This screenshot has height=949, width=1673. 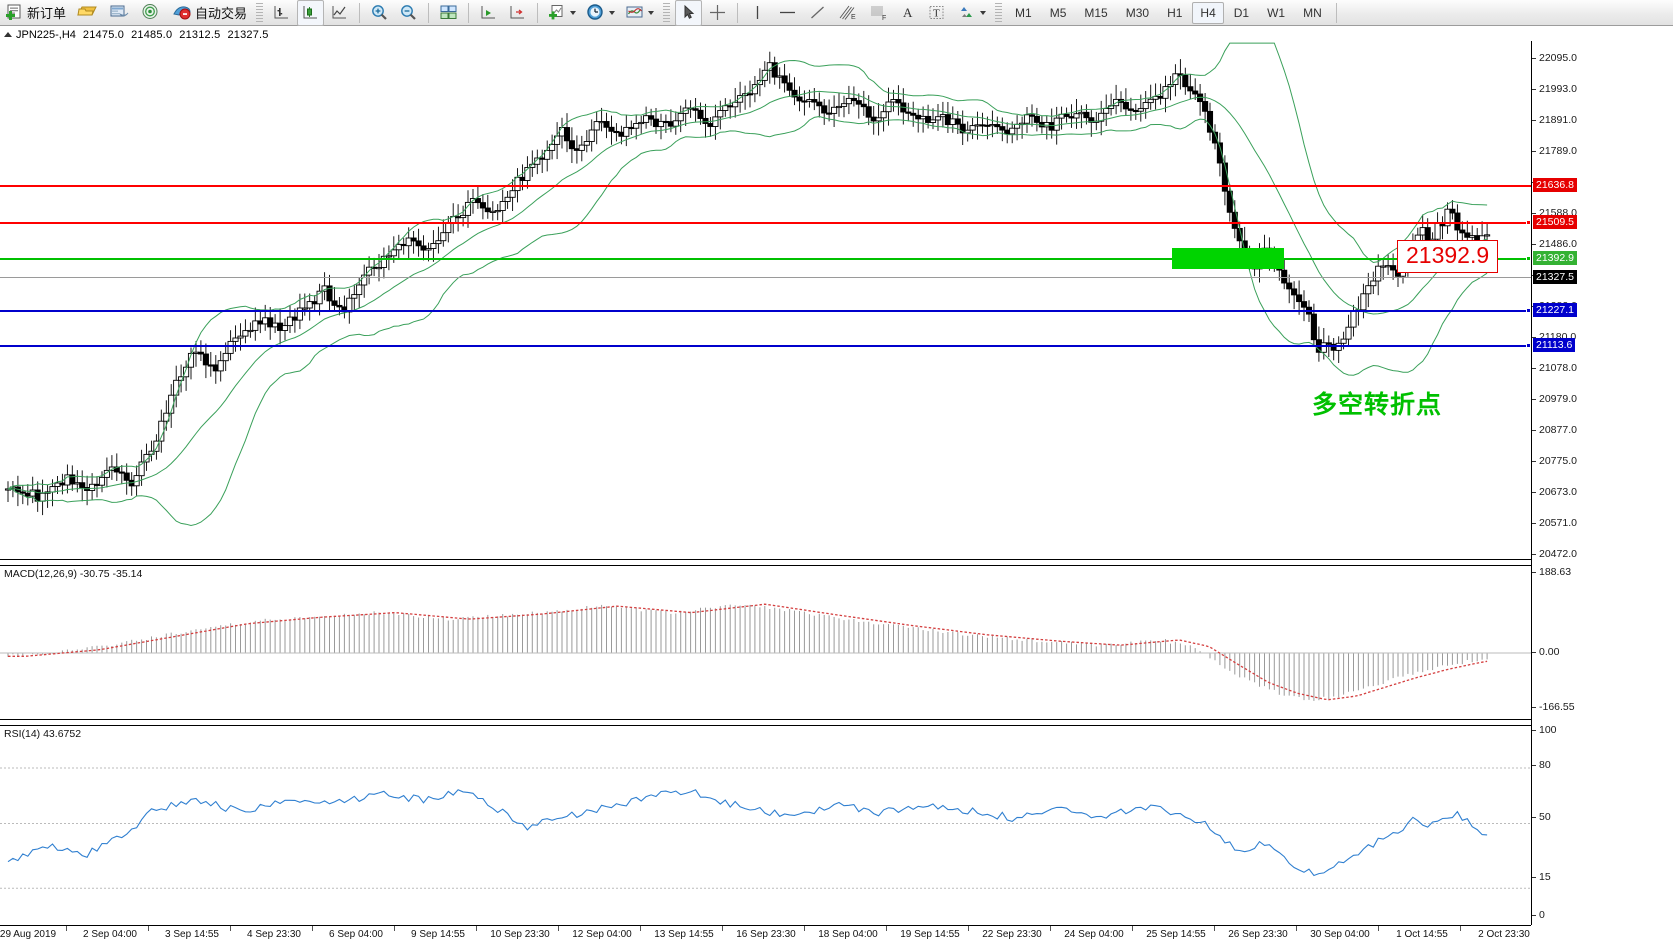 What do you see at coordinates (971, 13) in the screenshot?
I see `arrows-tool-button` at bounding box center [971, 13].